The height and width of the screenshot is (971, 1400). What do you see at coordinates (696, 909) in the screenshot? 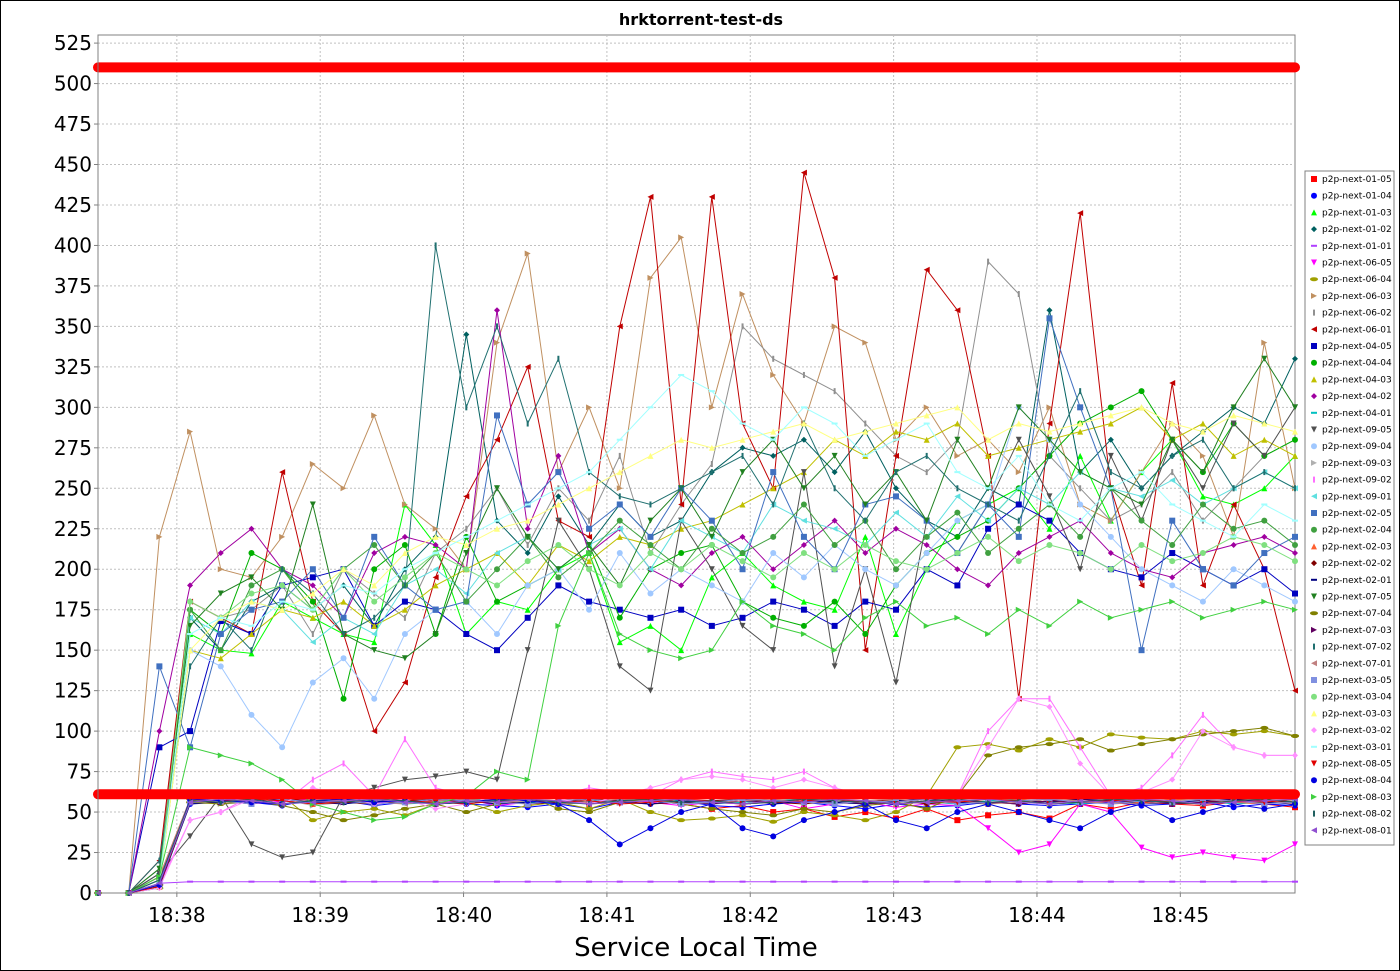
I see `x-axis: 18:38 18:39 18:40 18:41 18:42 18:43 18:44 18:45` at bounding box center [696, 909].